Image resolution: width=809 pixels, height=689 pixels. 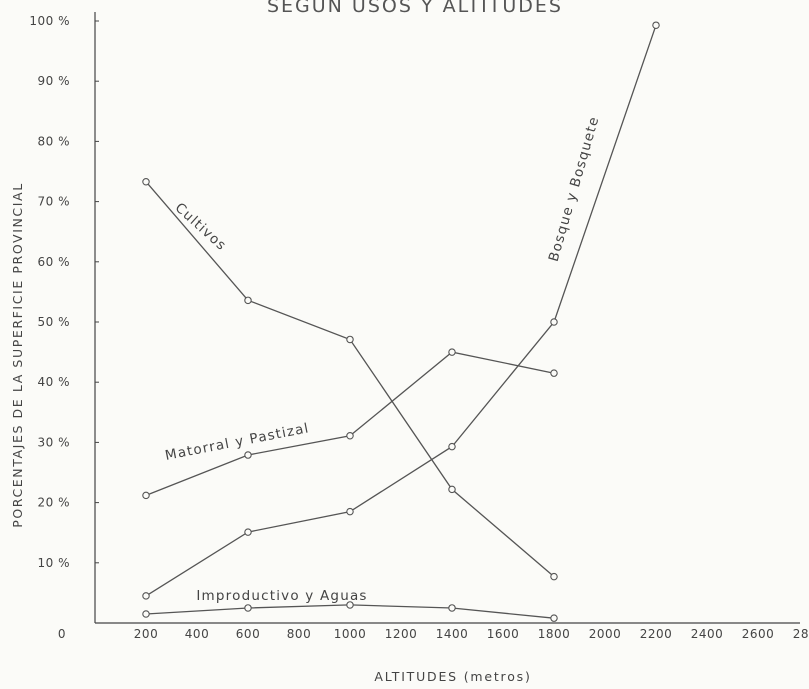 What do you see at coordinates (452, 676) in the screenshot?
I see `x-axis-label: ALTITUDES (metros)` at bounding box center [452, 676].